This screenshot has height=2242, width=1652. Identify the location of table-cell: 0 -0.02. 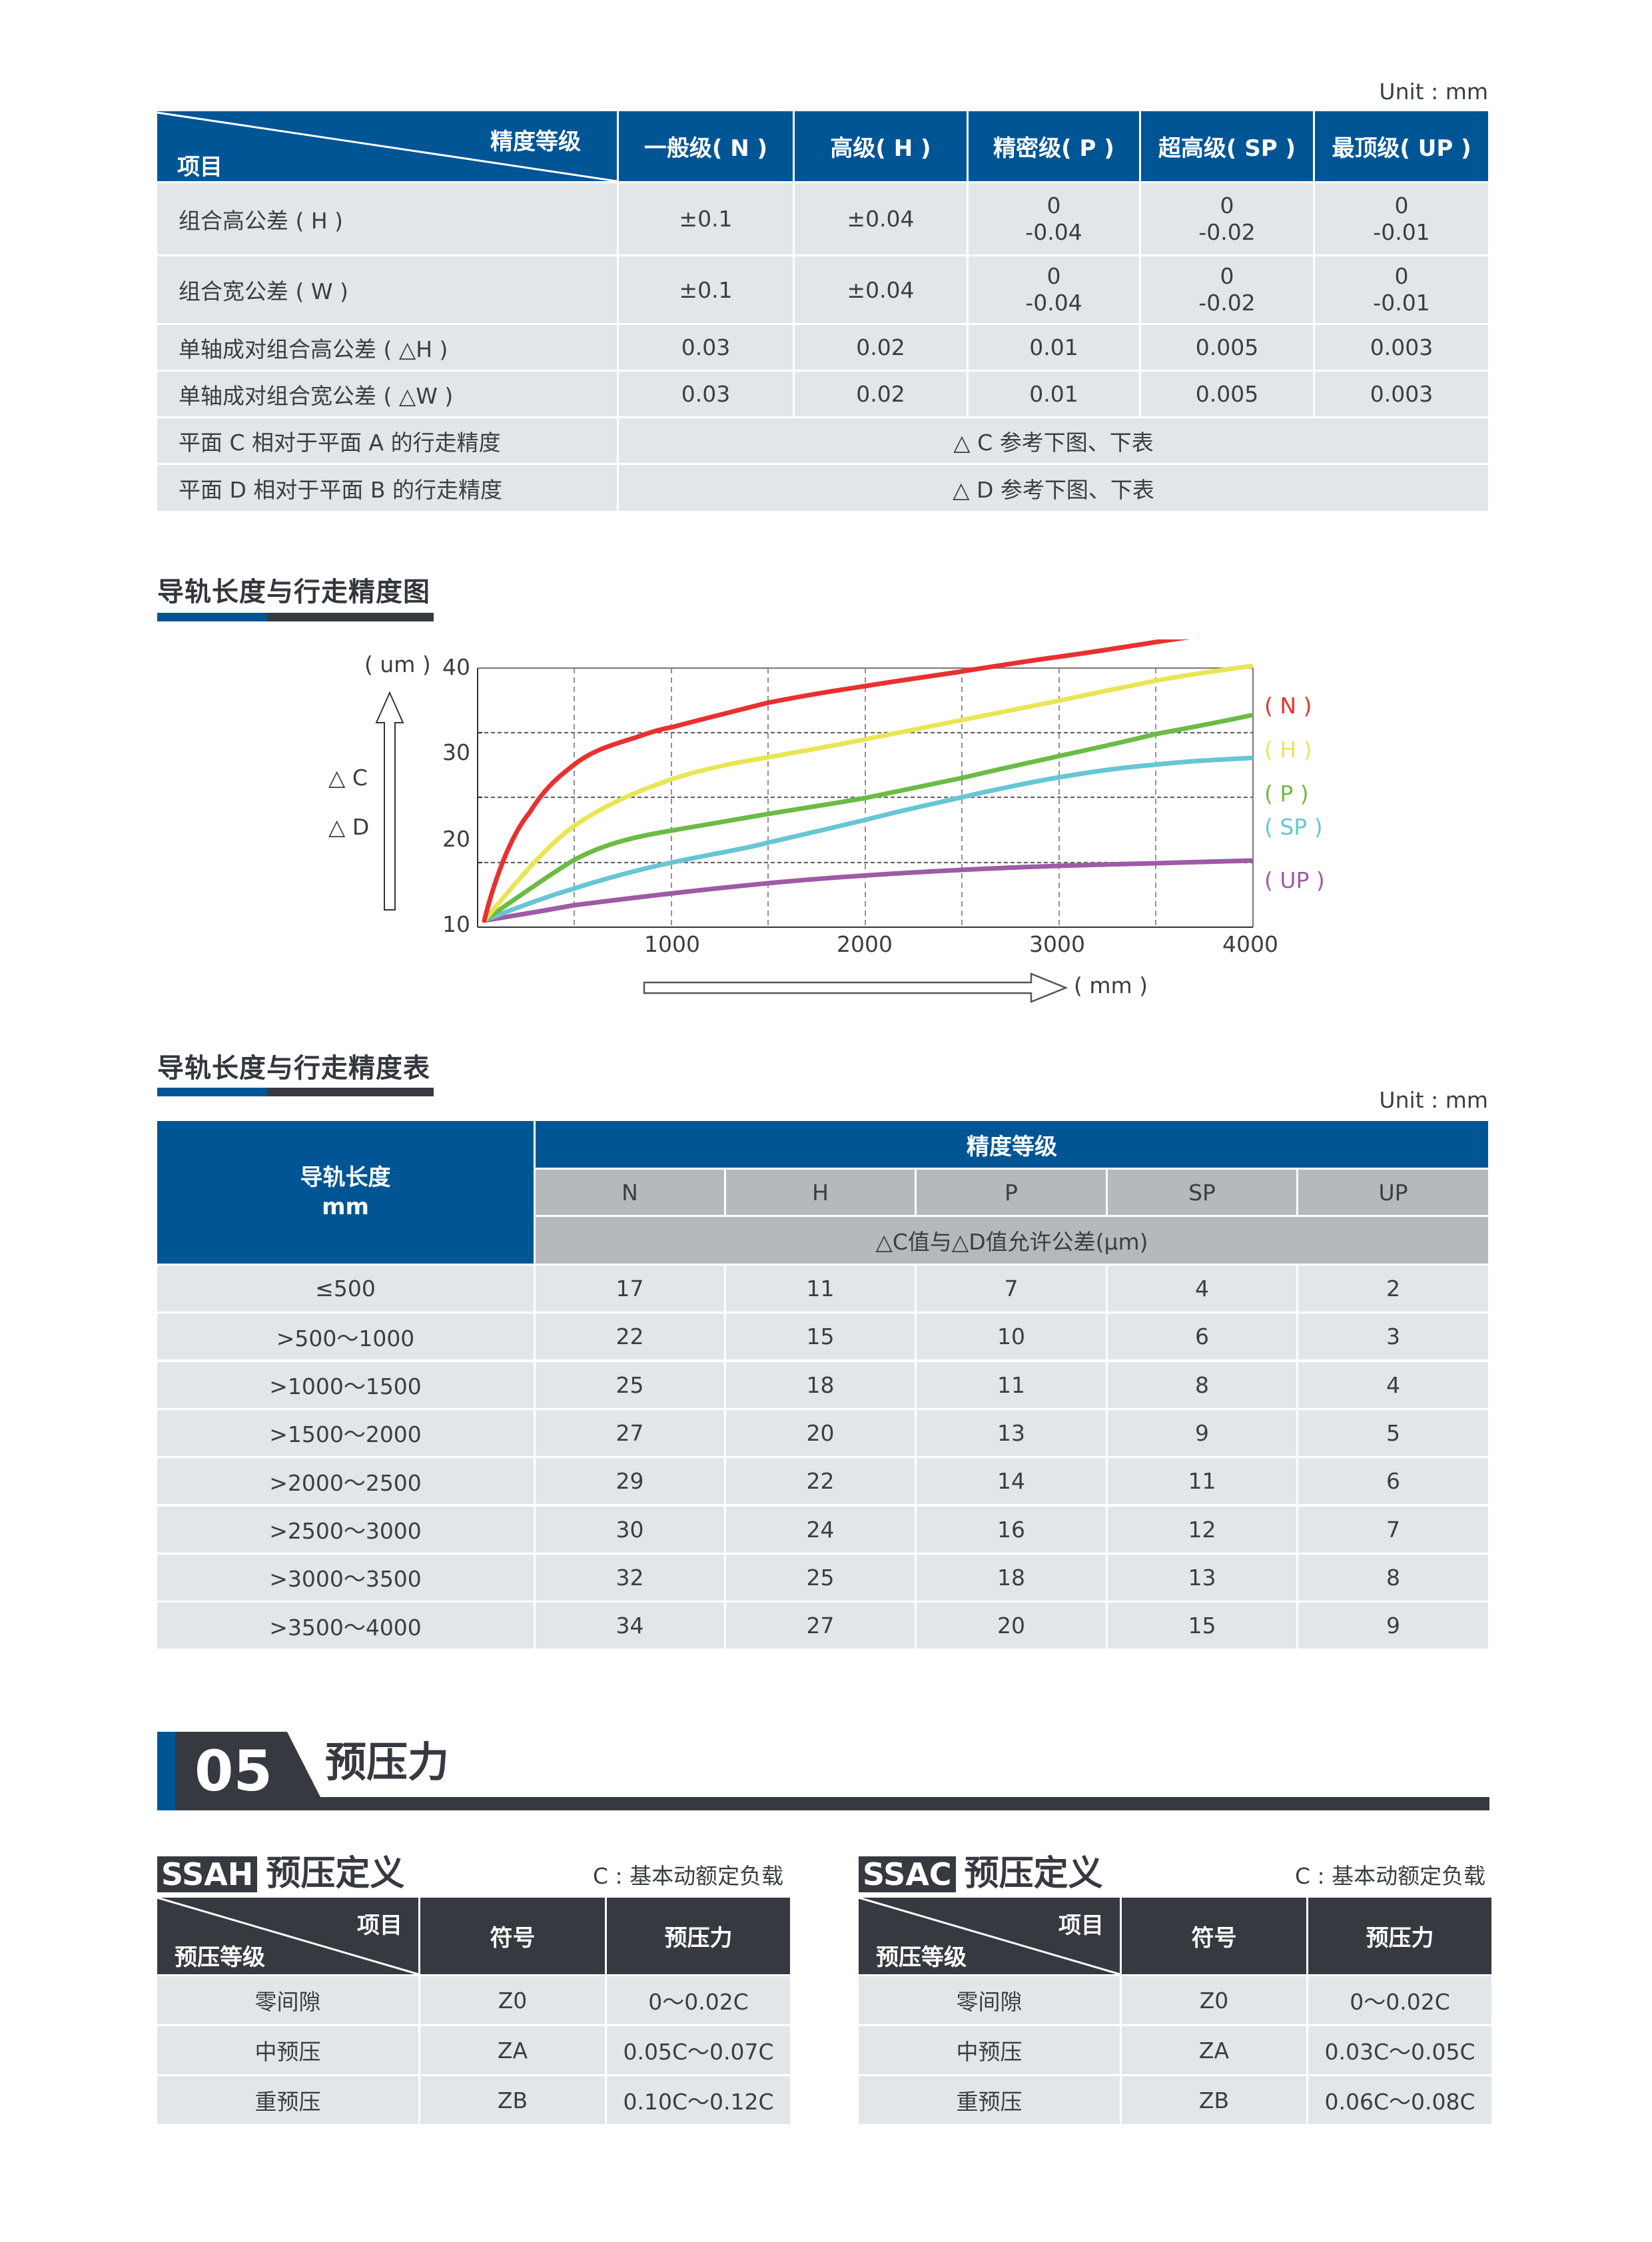
(1227, 218).